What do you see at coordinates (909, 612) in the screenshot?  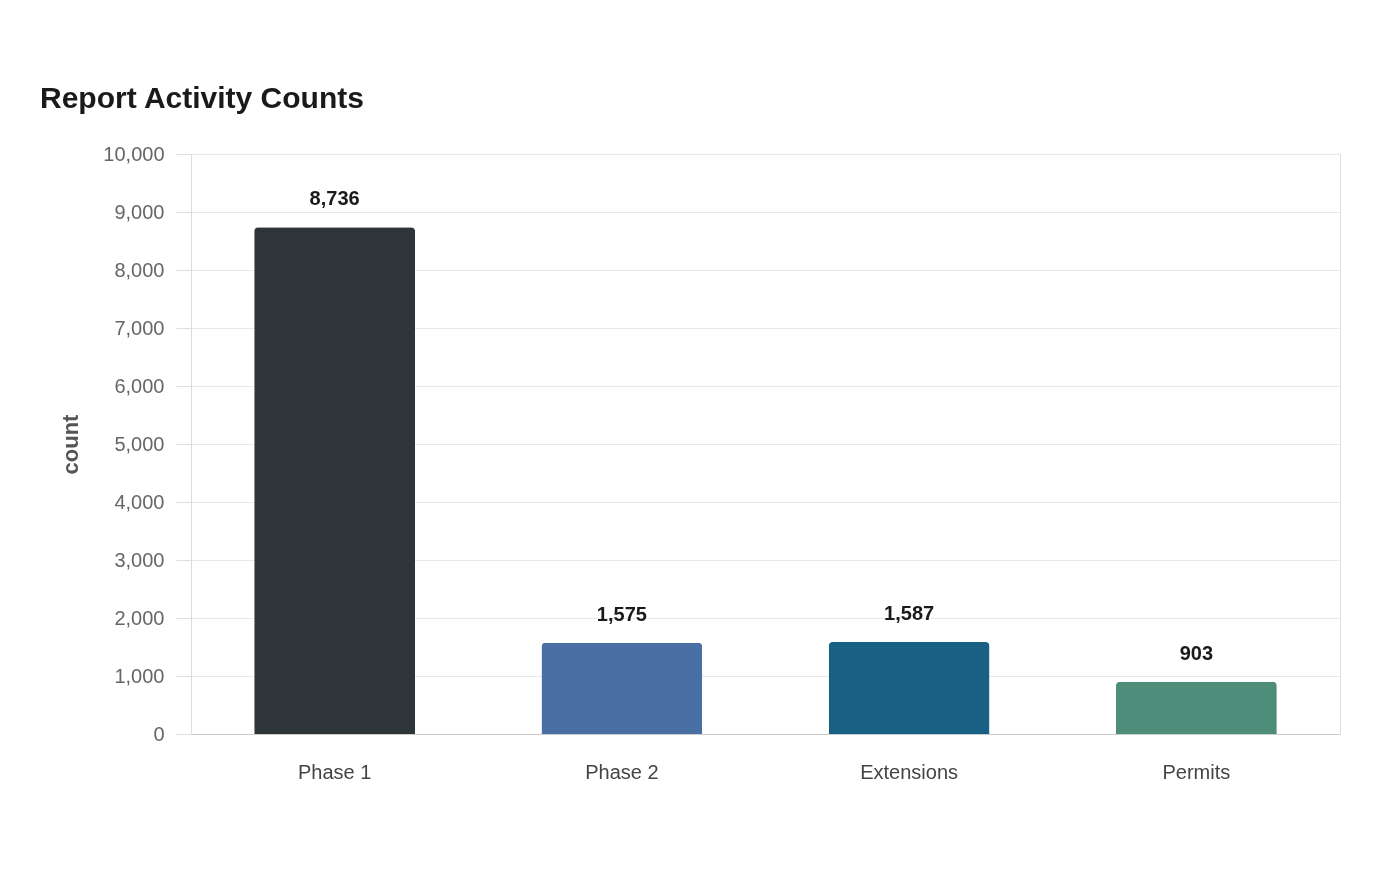 I see `data-label: 1,587` at bounding box center [909, 612].